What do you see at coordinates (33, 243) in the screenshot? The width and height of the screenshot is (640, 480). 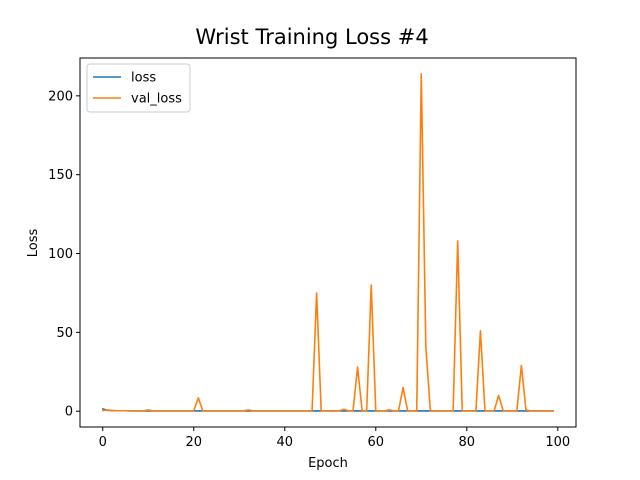 I see `y-axis-label: Loss` at bounding box center [33, 243].